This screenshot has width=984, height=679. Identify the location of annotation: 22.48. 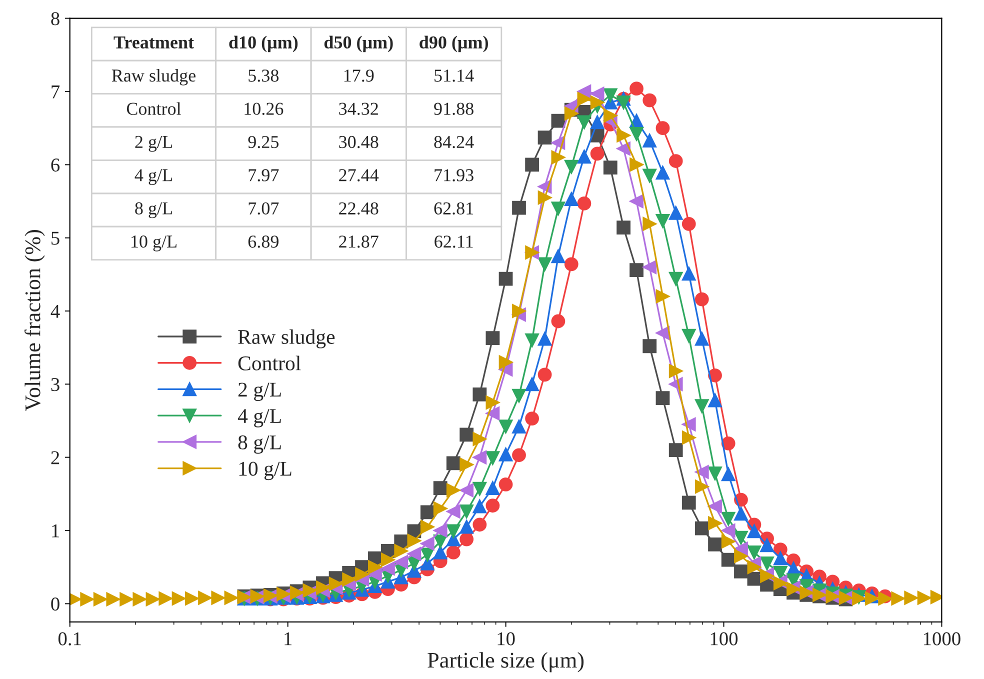
(358, 208).